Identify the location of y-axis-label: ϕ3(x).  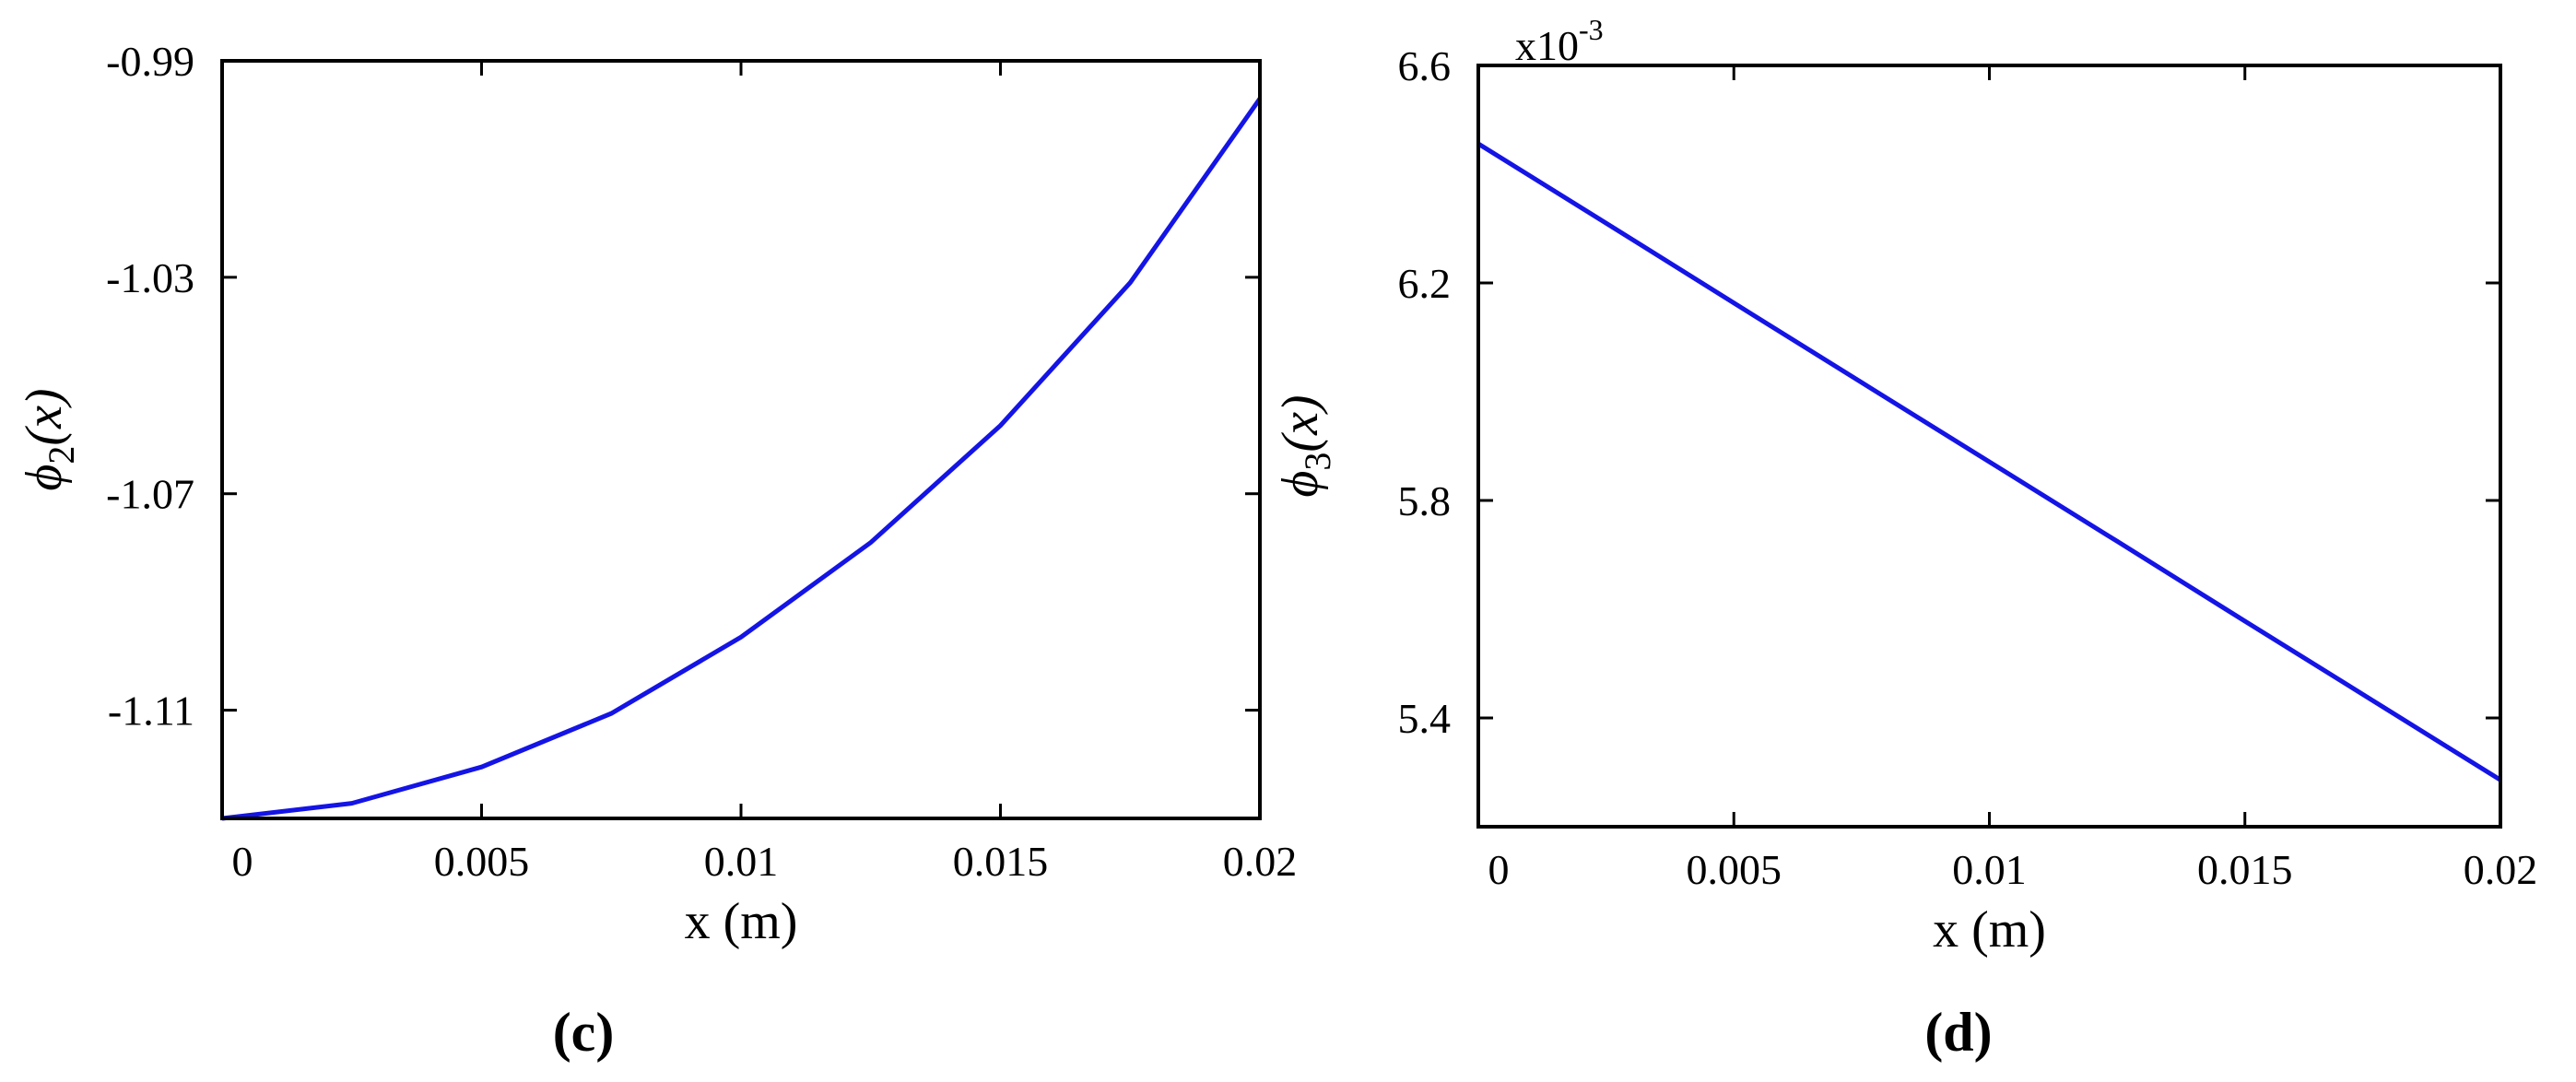
(1305, 445).